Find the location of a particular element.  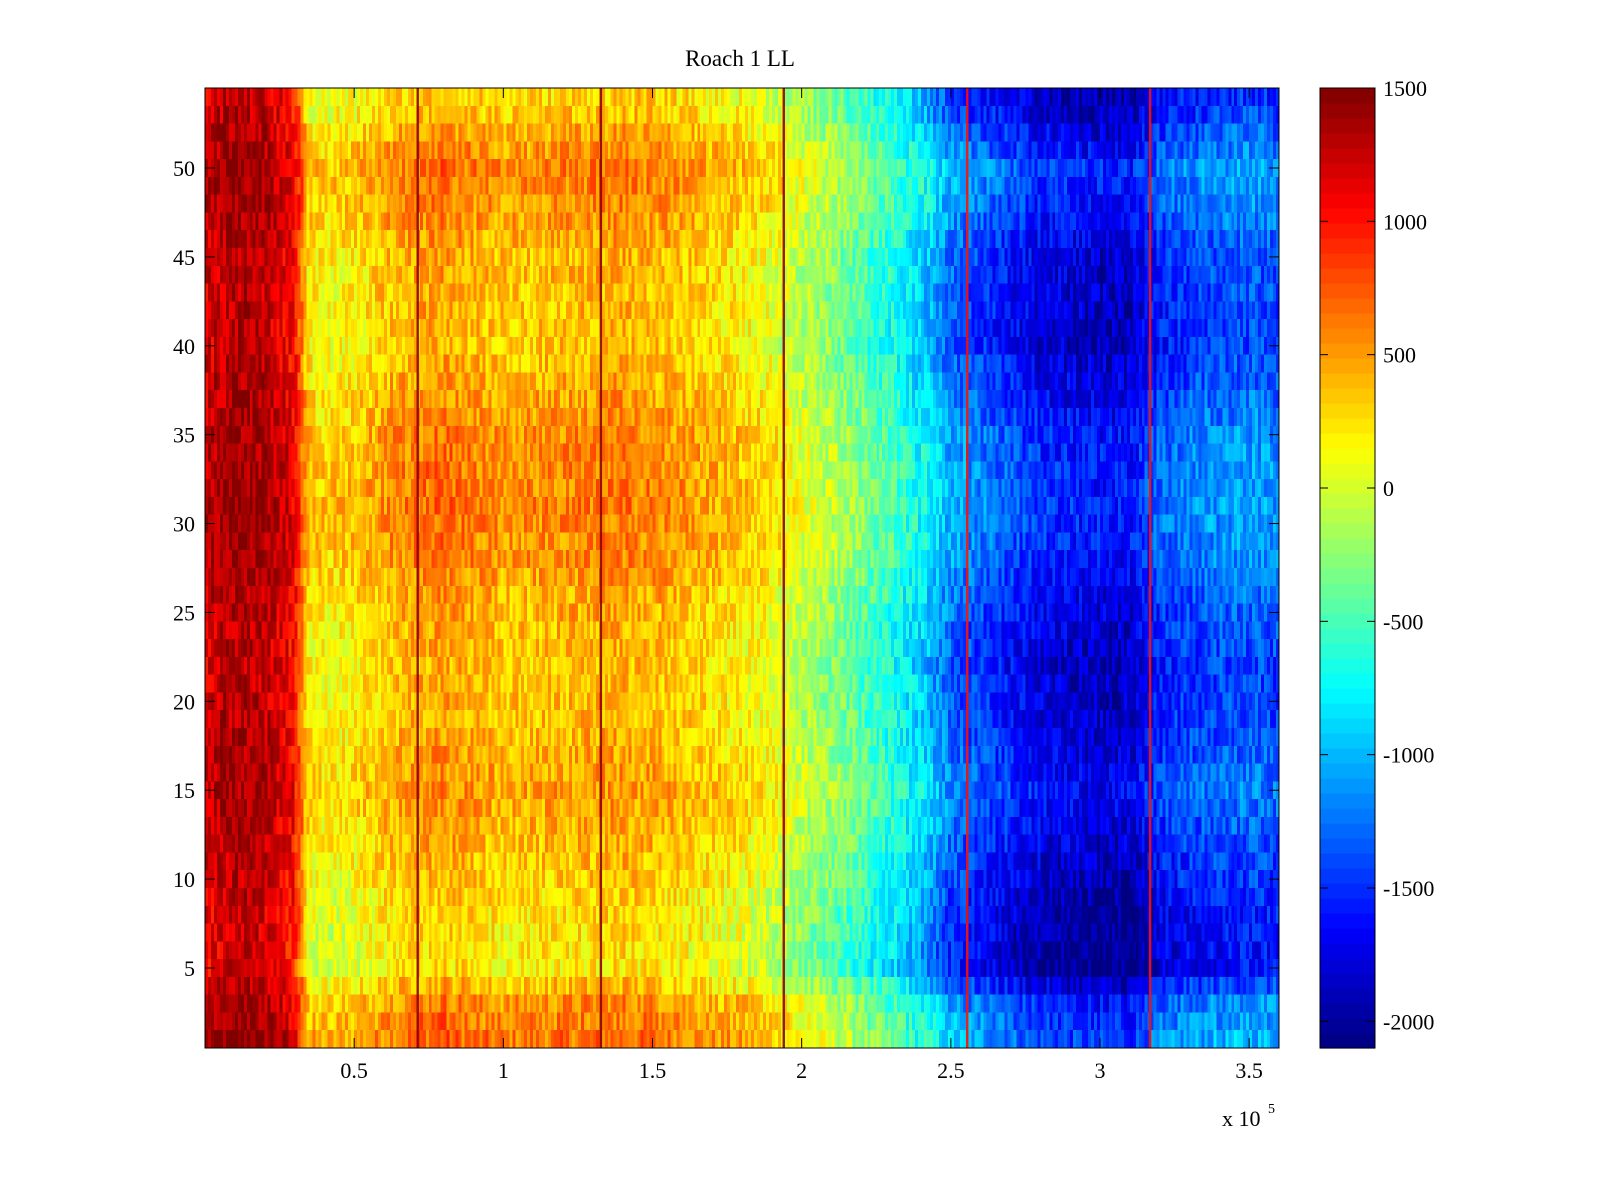

colorbar-tick-label: 1500 is located at coordinates (1405, 88).